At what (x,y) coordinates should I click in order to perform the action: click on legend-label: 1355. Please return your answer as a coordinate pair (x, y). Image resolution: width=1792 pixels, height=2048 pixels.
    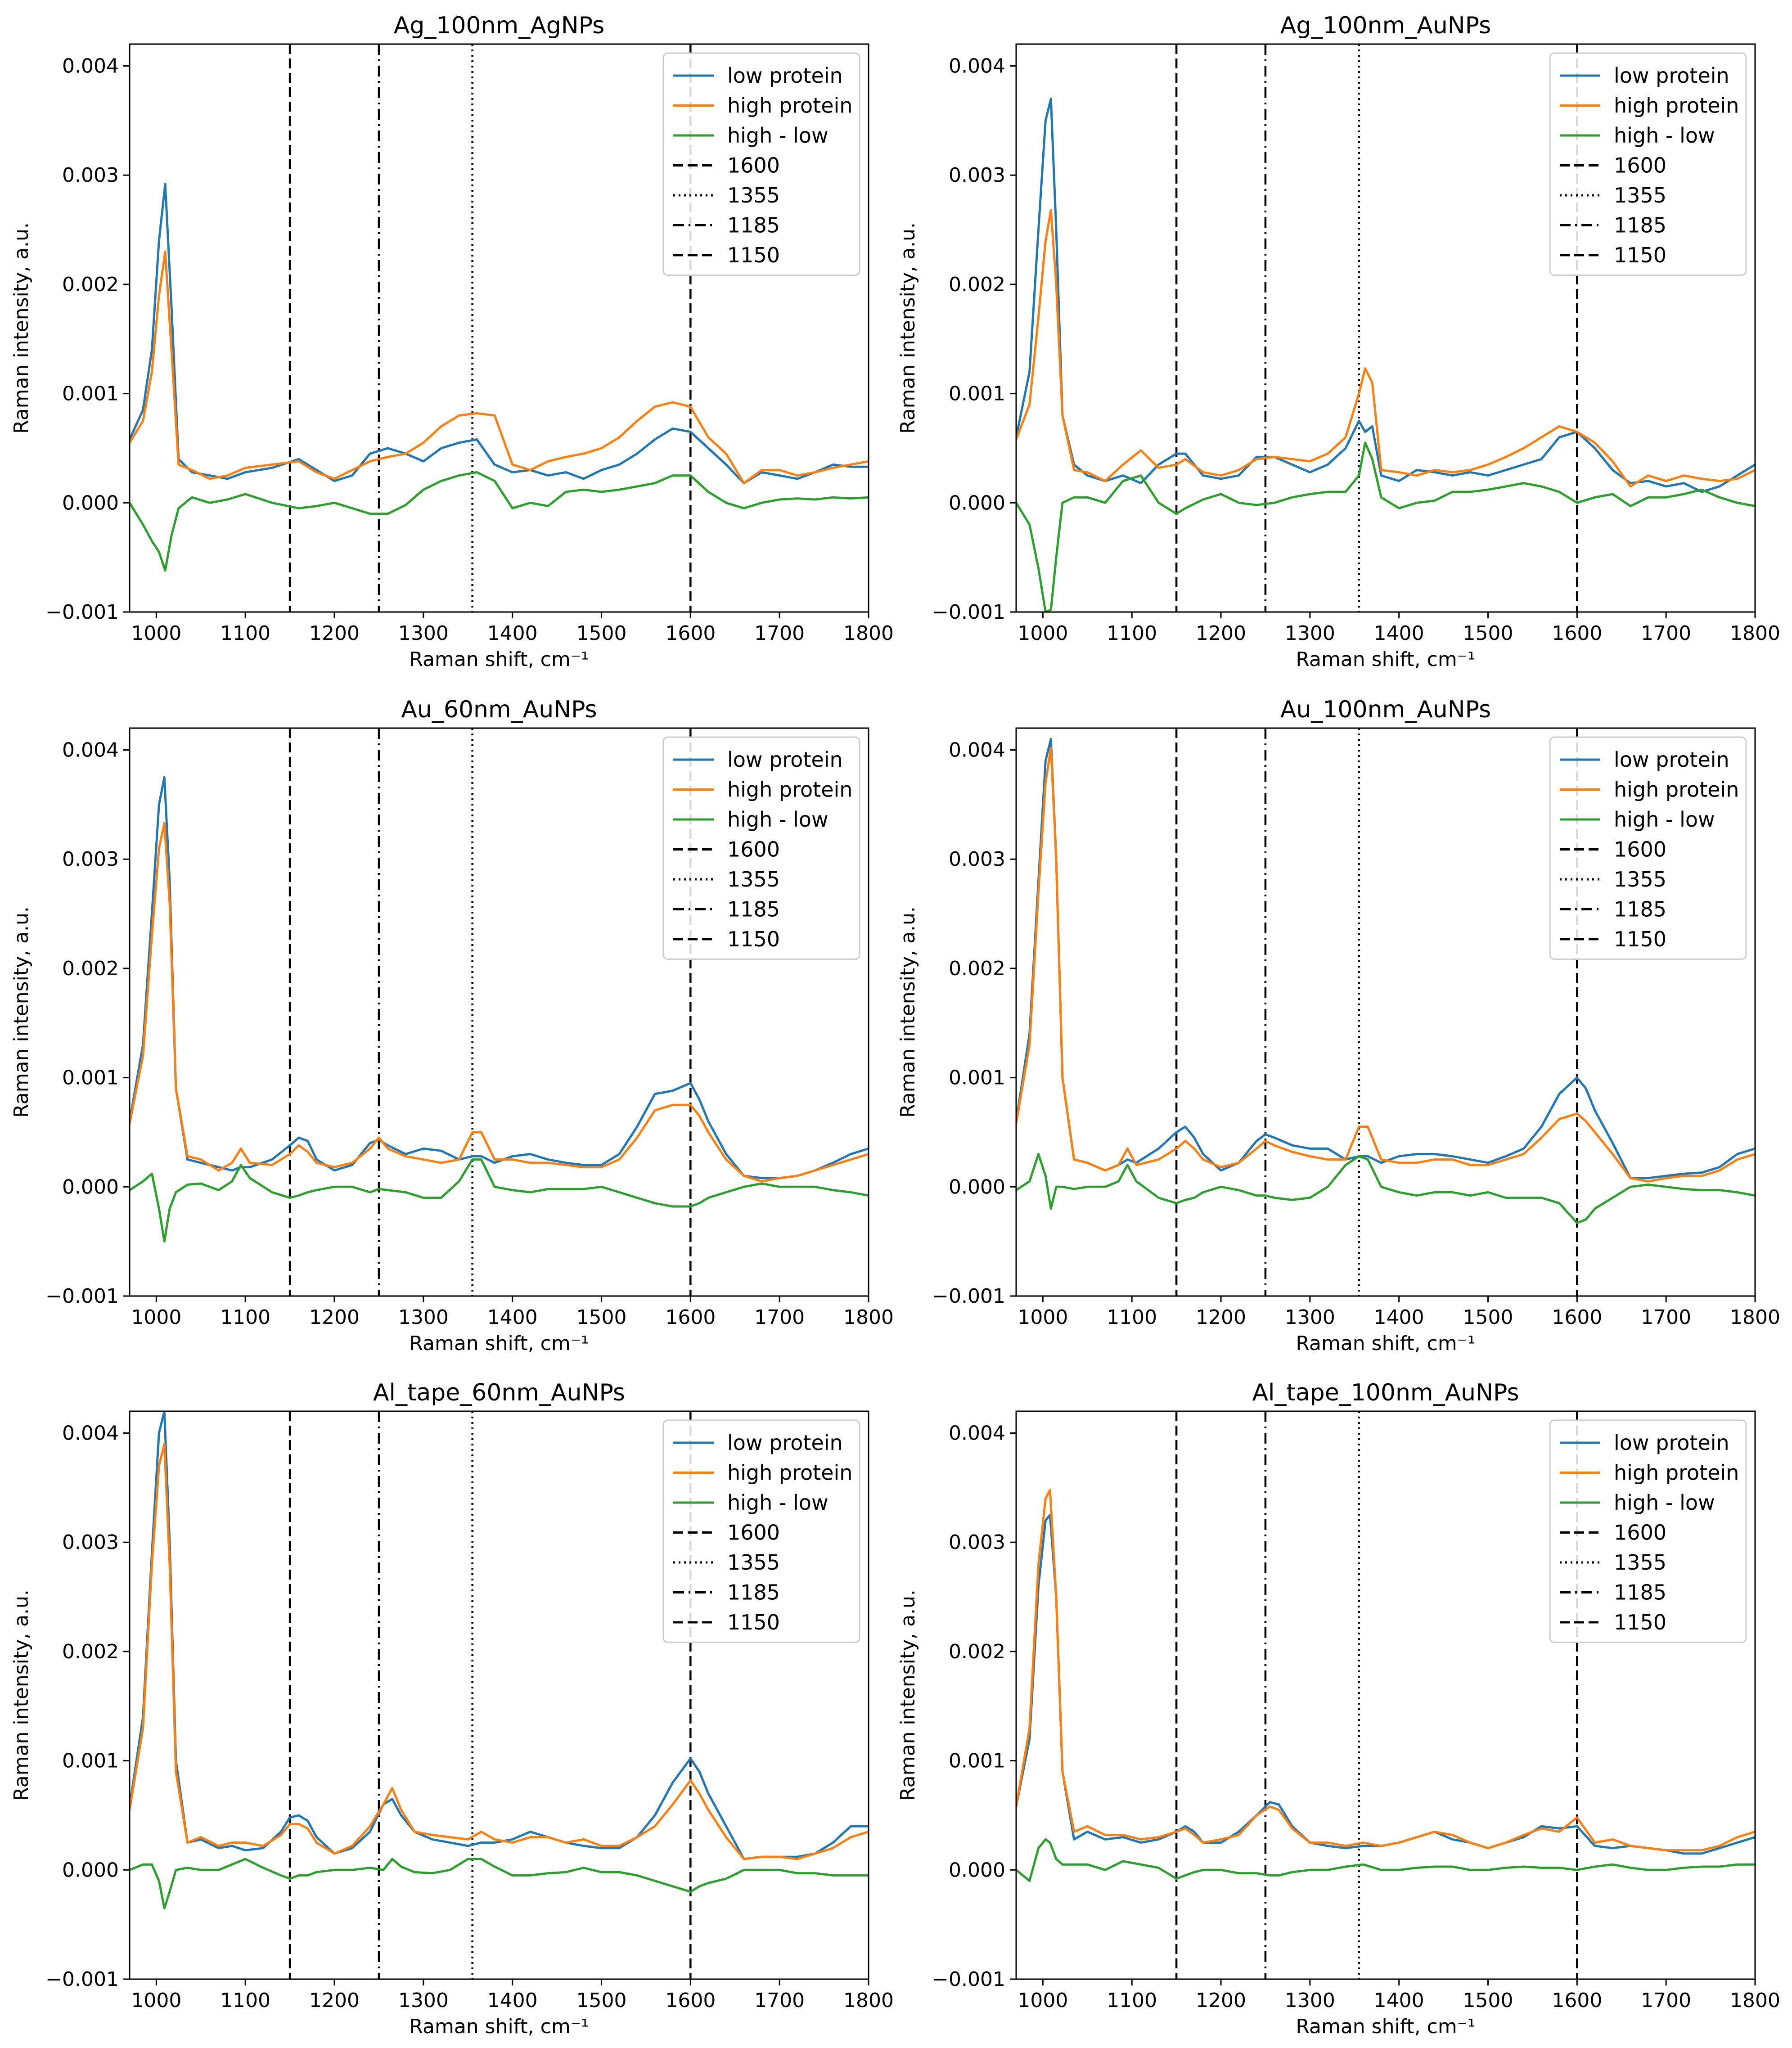
    Looking at the image, I should click on (1640, 195).